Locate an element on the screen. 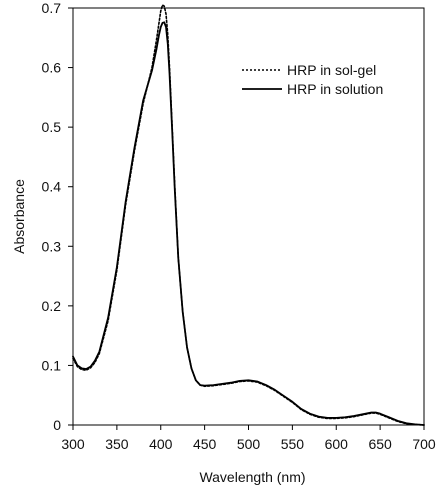 This screenshot has height=487, width=441. y-axis-title: Absorbance is located at coordinates (19, 216).